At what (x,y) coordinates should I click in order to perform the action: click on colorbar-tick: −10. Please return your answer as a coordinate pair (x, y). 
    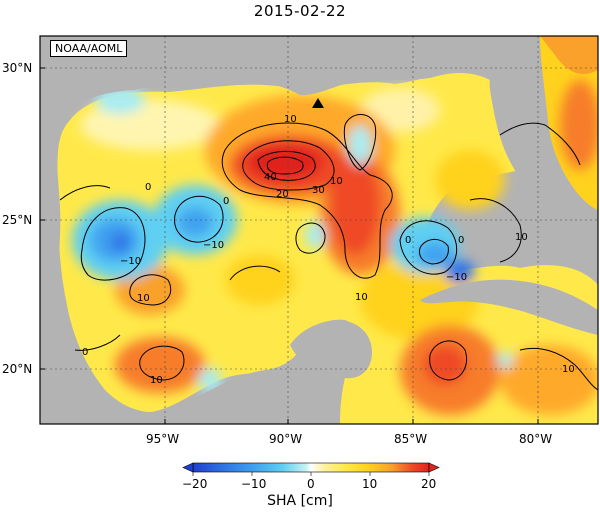
    Looking at the image, I should click on (253, 484).